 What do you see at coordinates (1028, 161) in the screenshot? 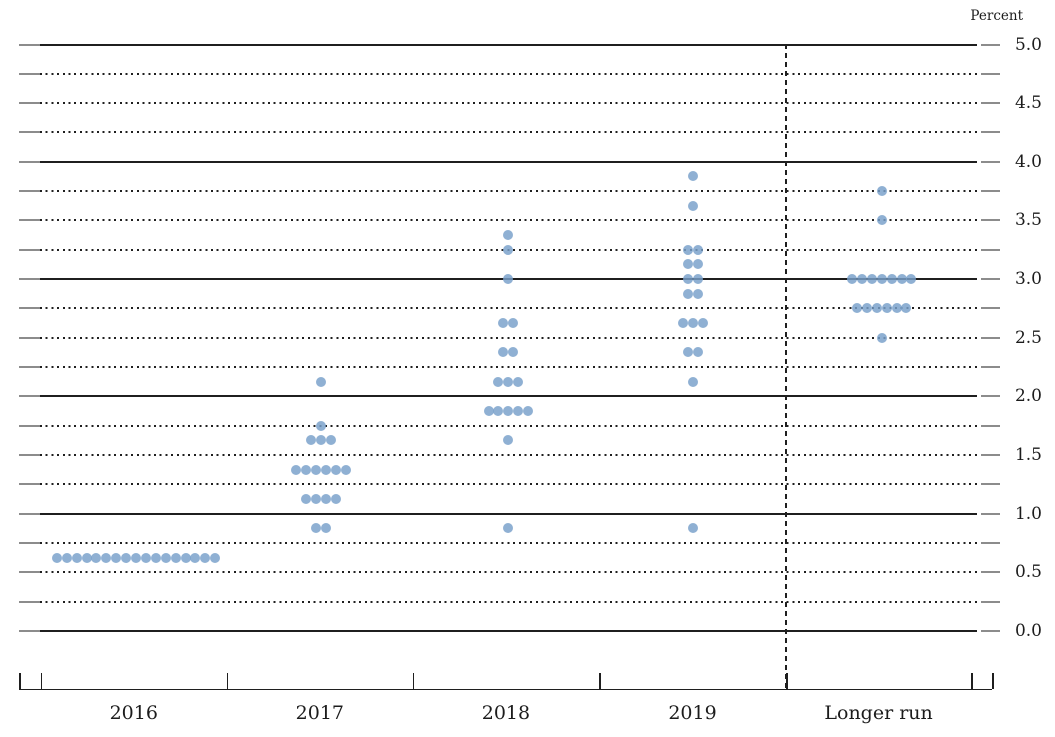
I see `y-tick-label: 4.0` at bounding box center [1028, 161].